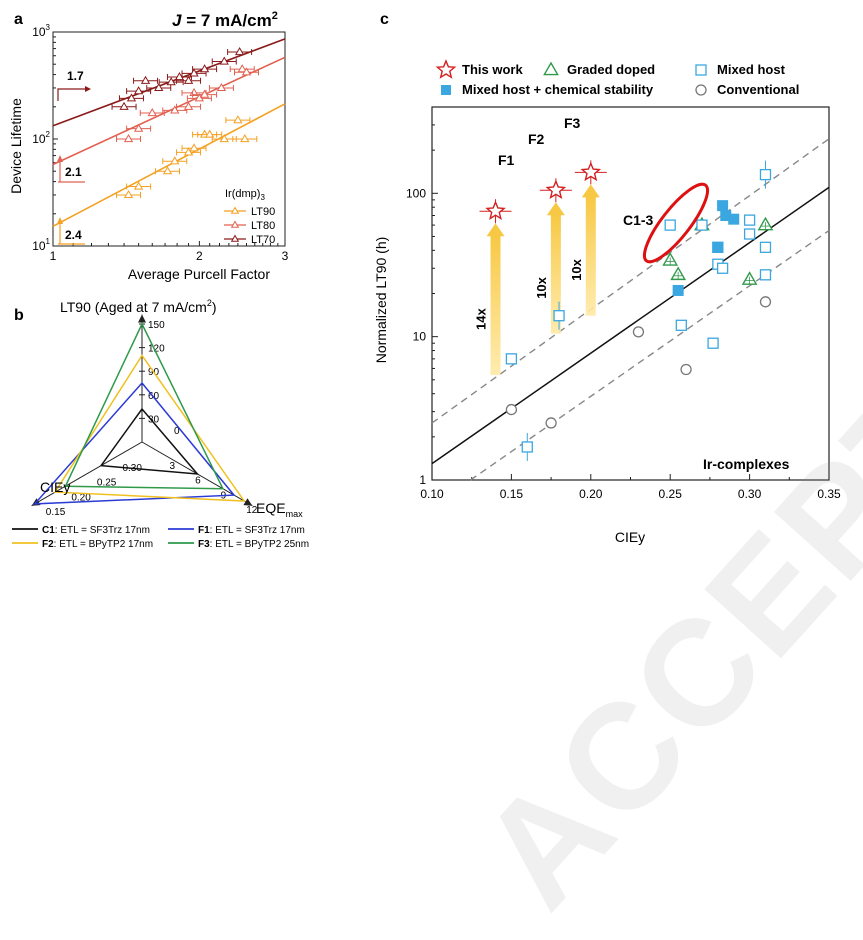  Describe the element at coordinates (279, 509) in the screenshot. I see `radar-axis-eqe: EQEmax` at that location.